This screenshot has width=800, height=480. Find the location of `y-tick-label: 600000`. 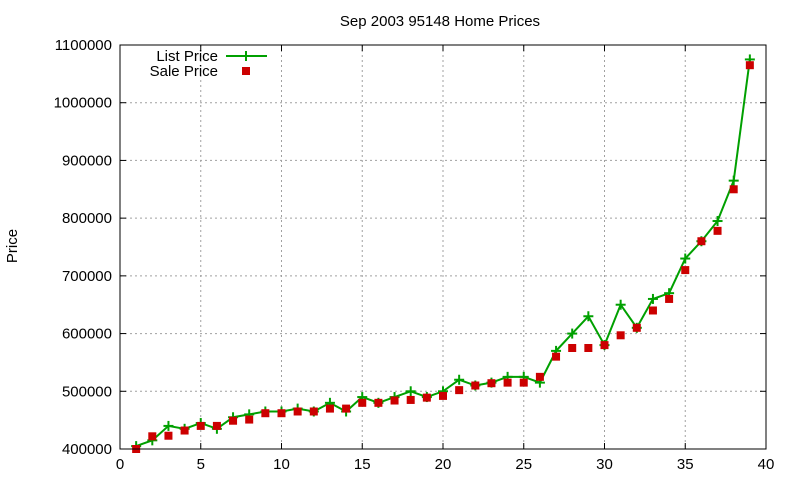

y-tick-label: 600000 is located at coordinates (87, 334).